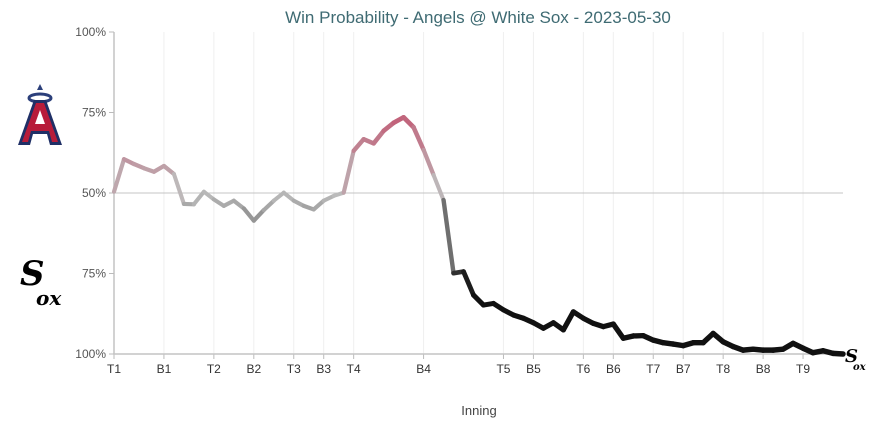 The image size is (892, 427). Describe the element at coordinates (475, 364) in the screenshot. I see `x-axis: T1 B1 T2 B2 T3 B3 T4 B4 T5 B5 T6 B6 T7 B7 T8 B8 T9` at that location.